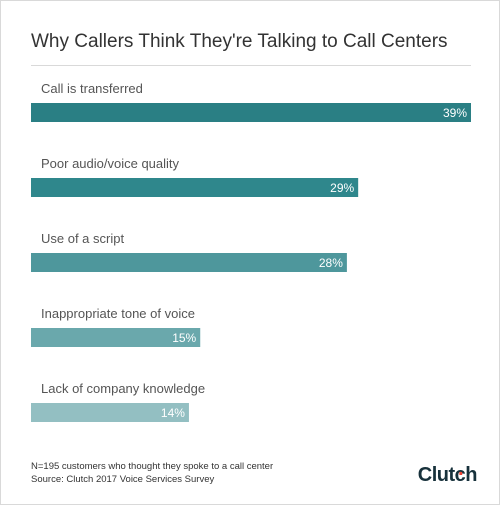 This screenshot has height=505, width=500. I want to click on category-label: Call is transferred, so click(92, 88).